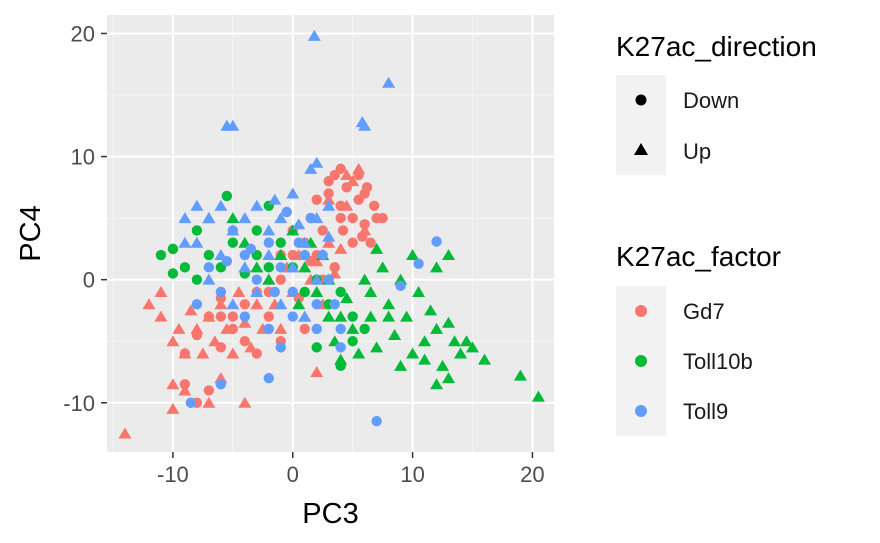  Describe the element at coordinates (293, 474) in the screenshot. I see `x-tick-label: 0` at that location.